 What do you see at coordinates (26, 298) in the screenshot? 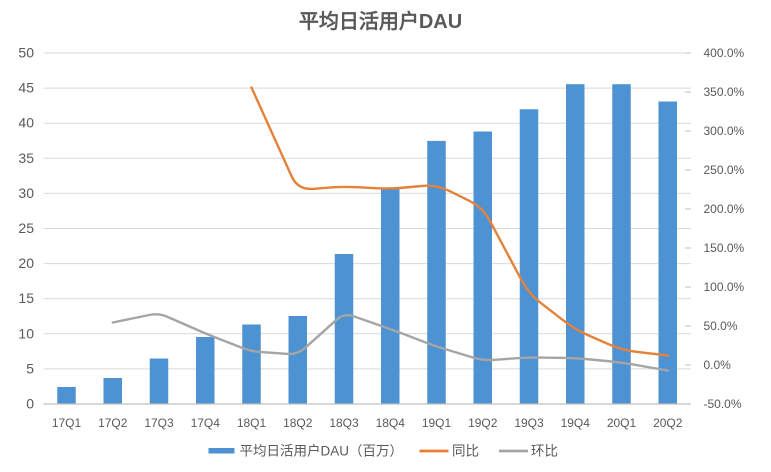
I see `svg-text: 15` at bounding box center [26, 298].